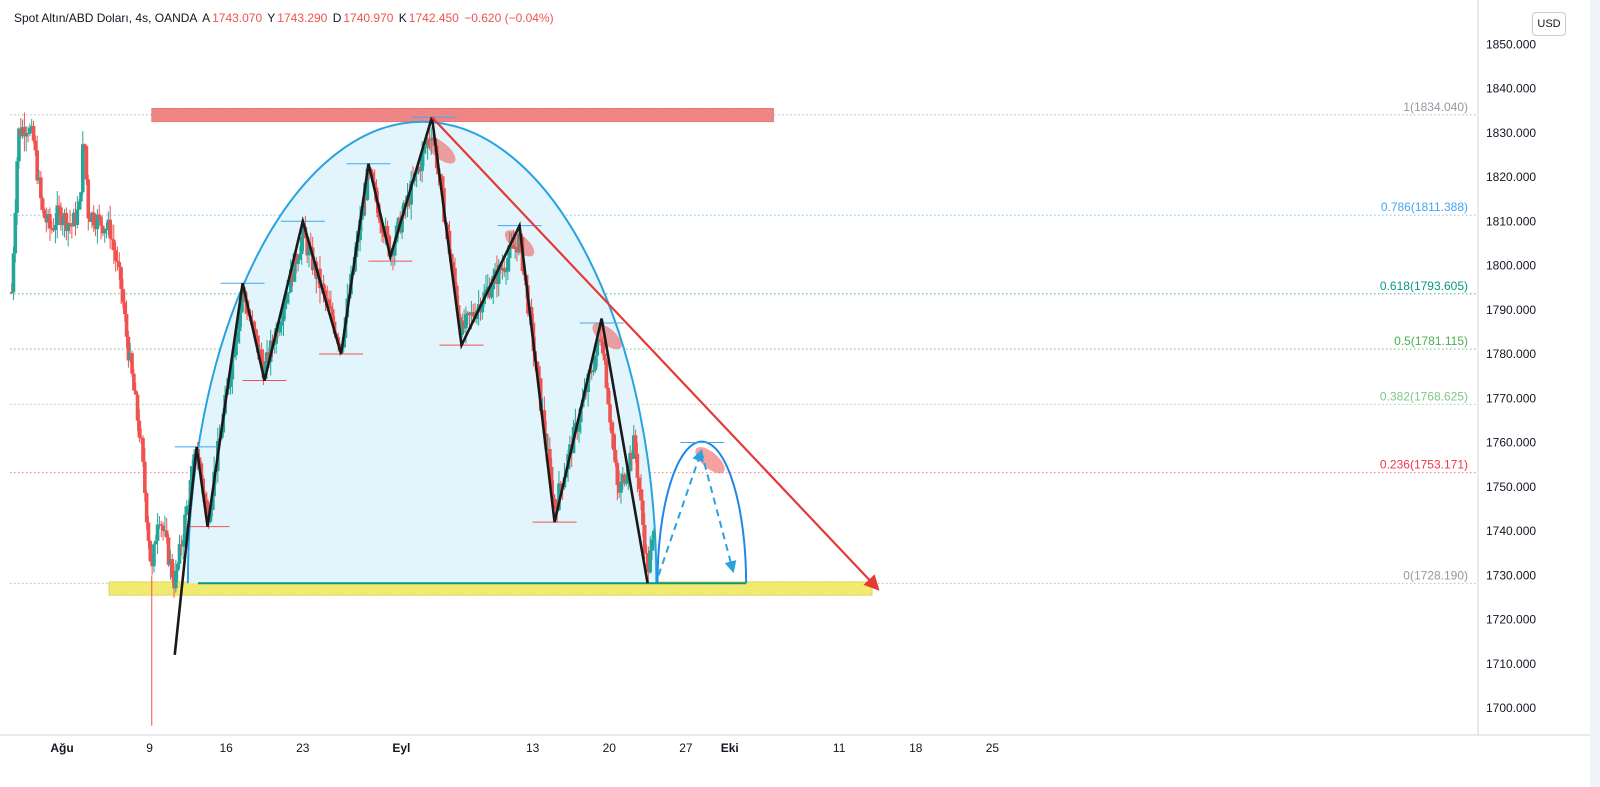 Image resolution: width=1600 pixels, height=787 pixels. What do you see at coordinates (1511, 531) in the screenshot?
I see `price-tick-label: 1740.000` at bounding box center [1511, 531].